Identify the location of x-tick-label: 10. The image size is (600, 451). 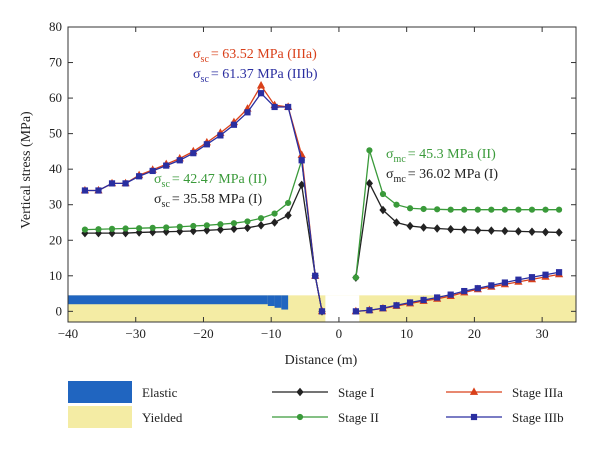
(406, 333).